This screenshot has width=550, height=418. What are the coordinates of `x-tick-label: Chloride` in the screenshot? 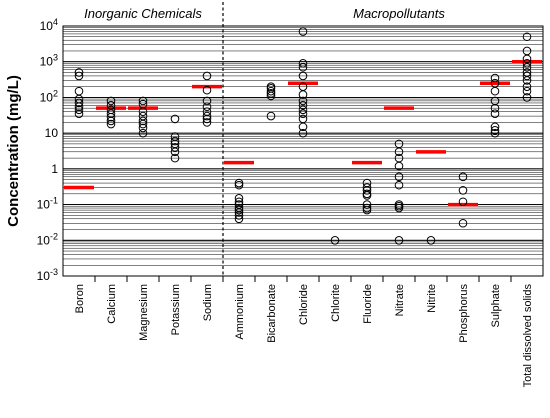 It's located at (304, 304).